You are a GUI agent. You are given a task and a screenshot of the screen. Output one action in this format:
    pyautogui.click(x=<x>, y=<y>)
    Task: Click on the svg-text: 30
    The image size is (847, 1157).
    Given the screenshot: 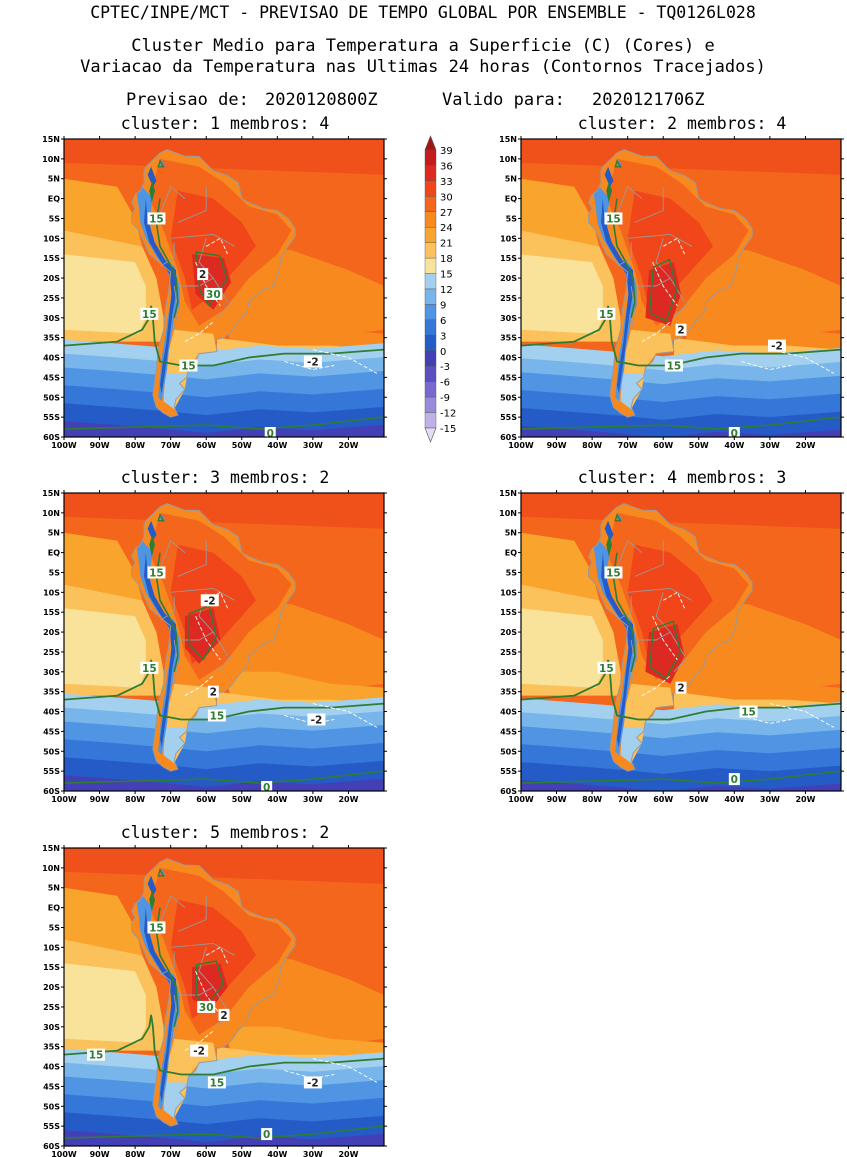 What is the action you would take?
    pyautogui.click(x=206, y=1008)
    